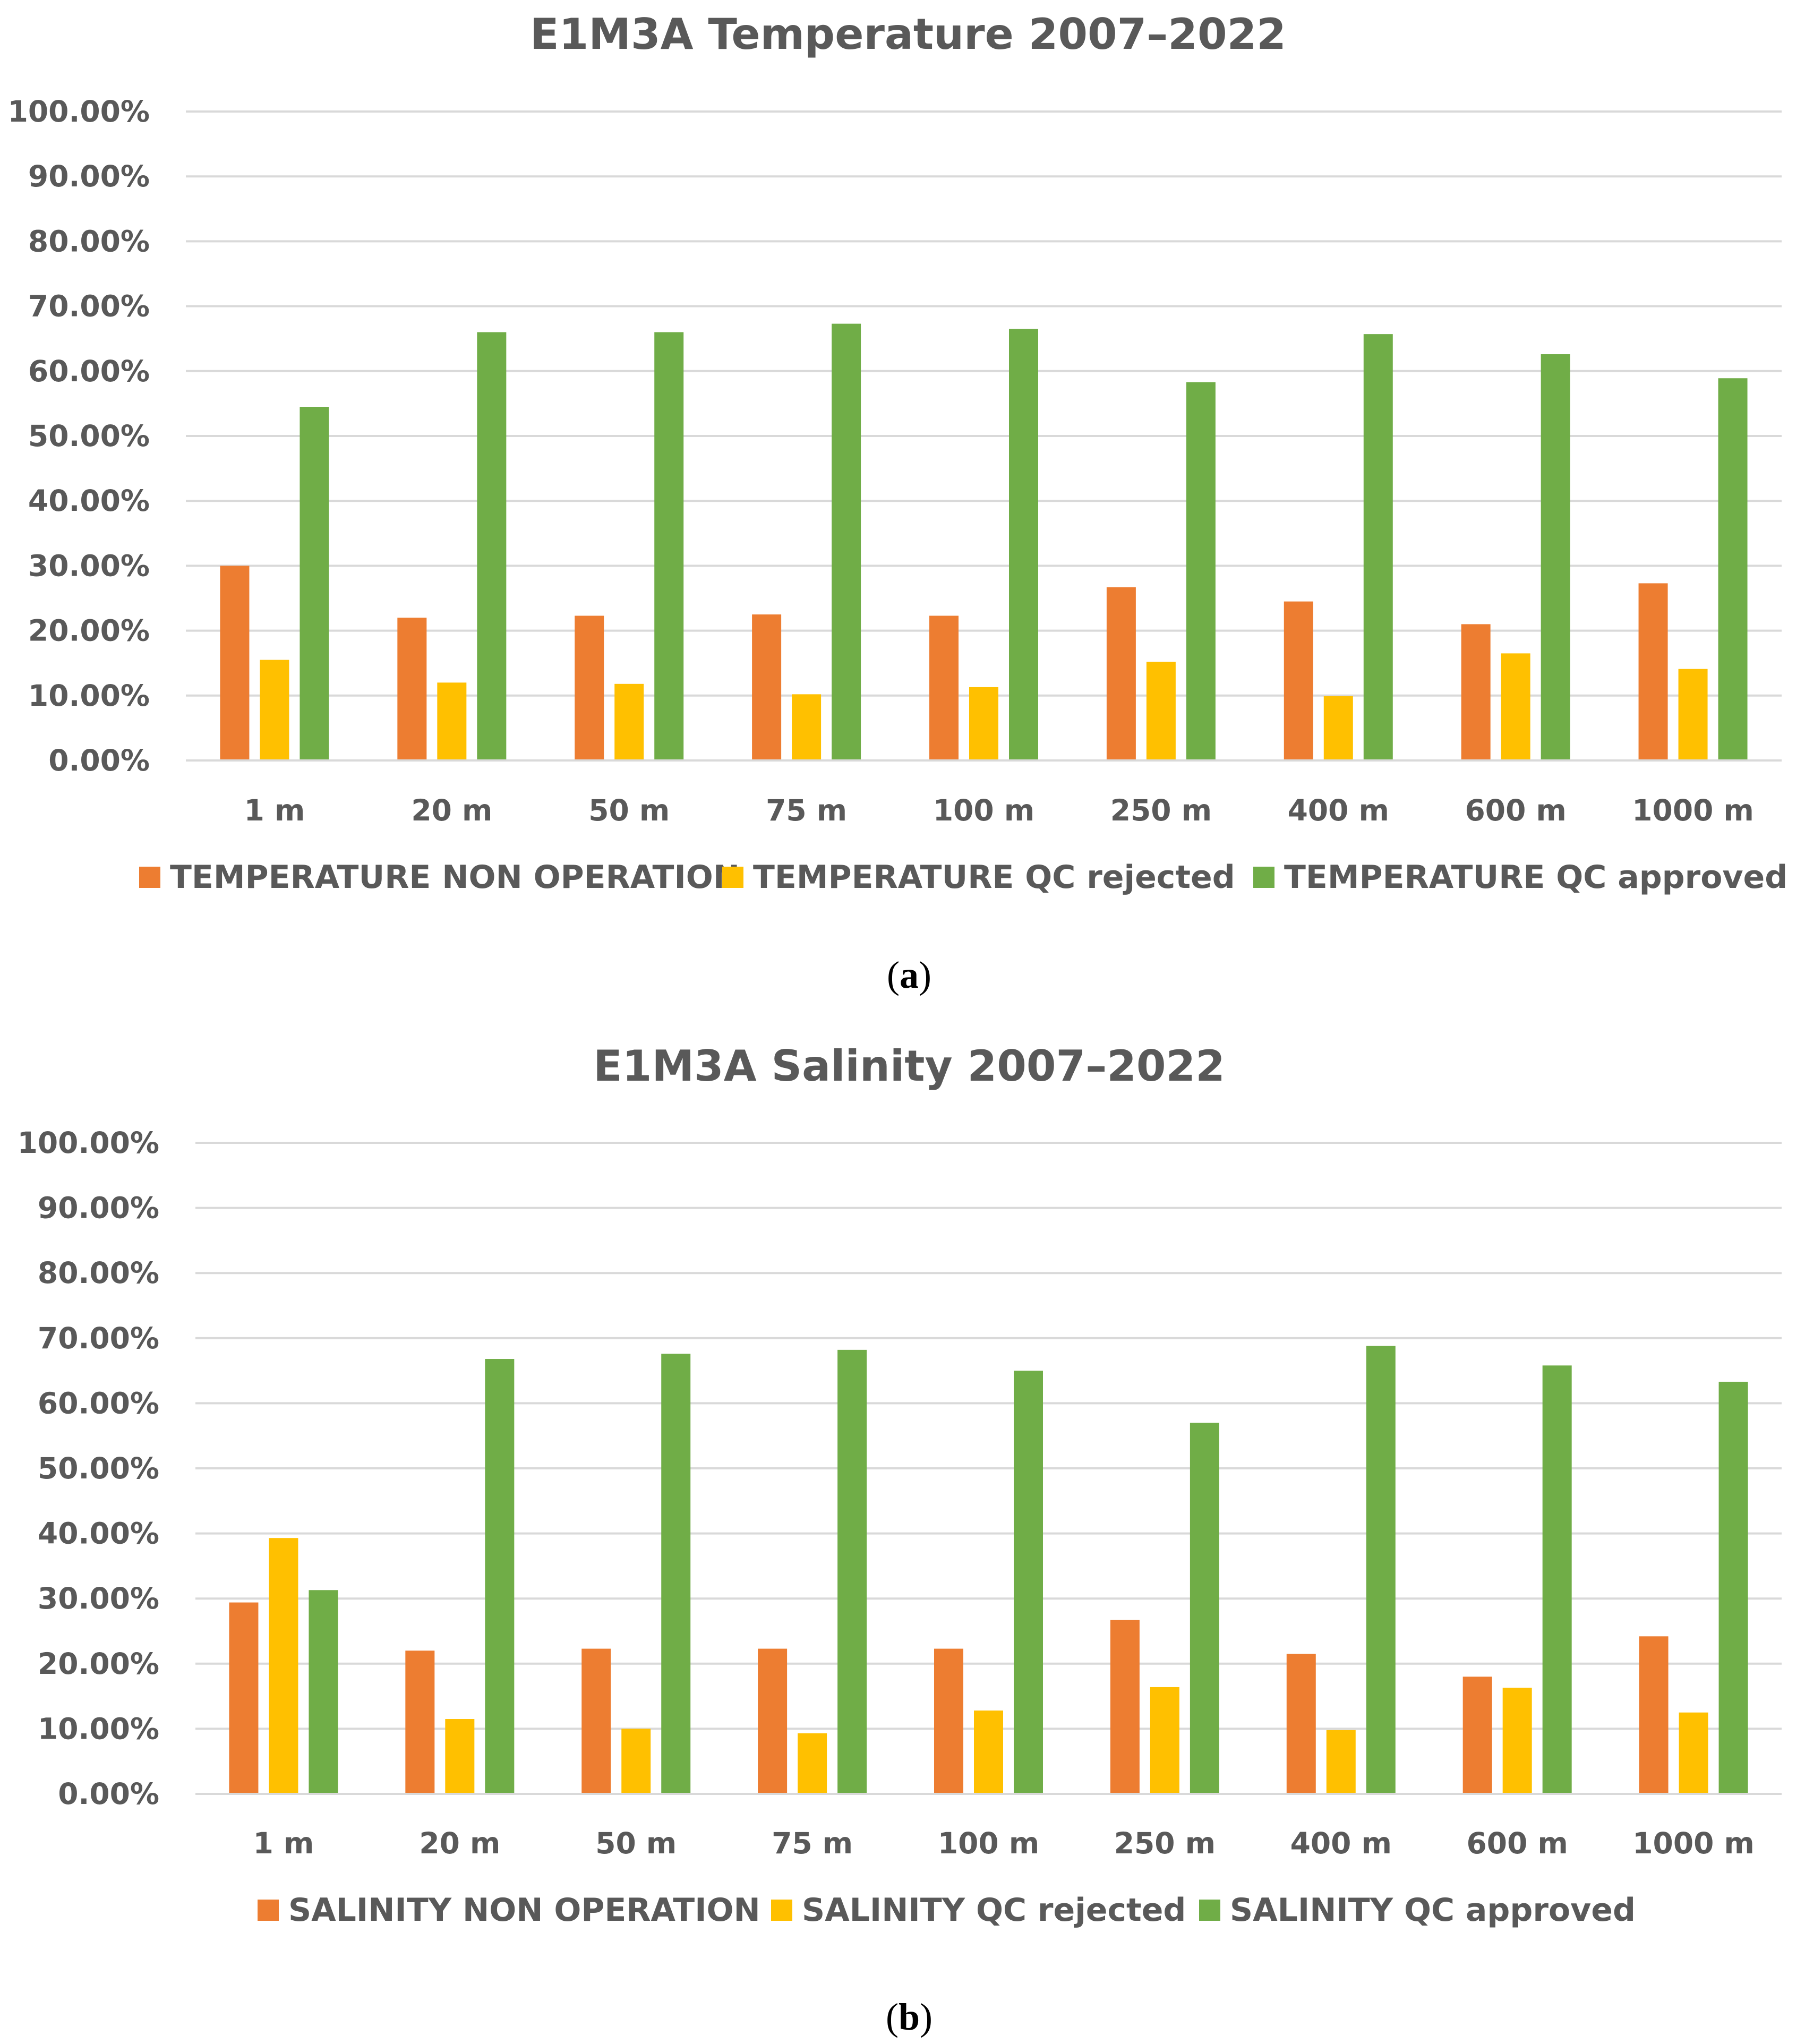  I want to click on x-tick-label: 1000 m, so click(1693, 810).